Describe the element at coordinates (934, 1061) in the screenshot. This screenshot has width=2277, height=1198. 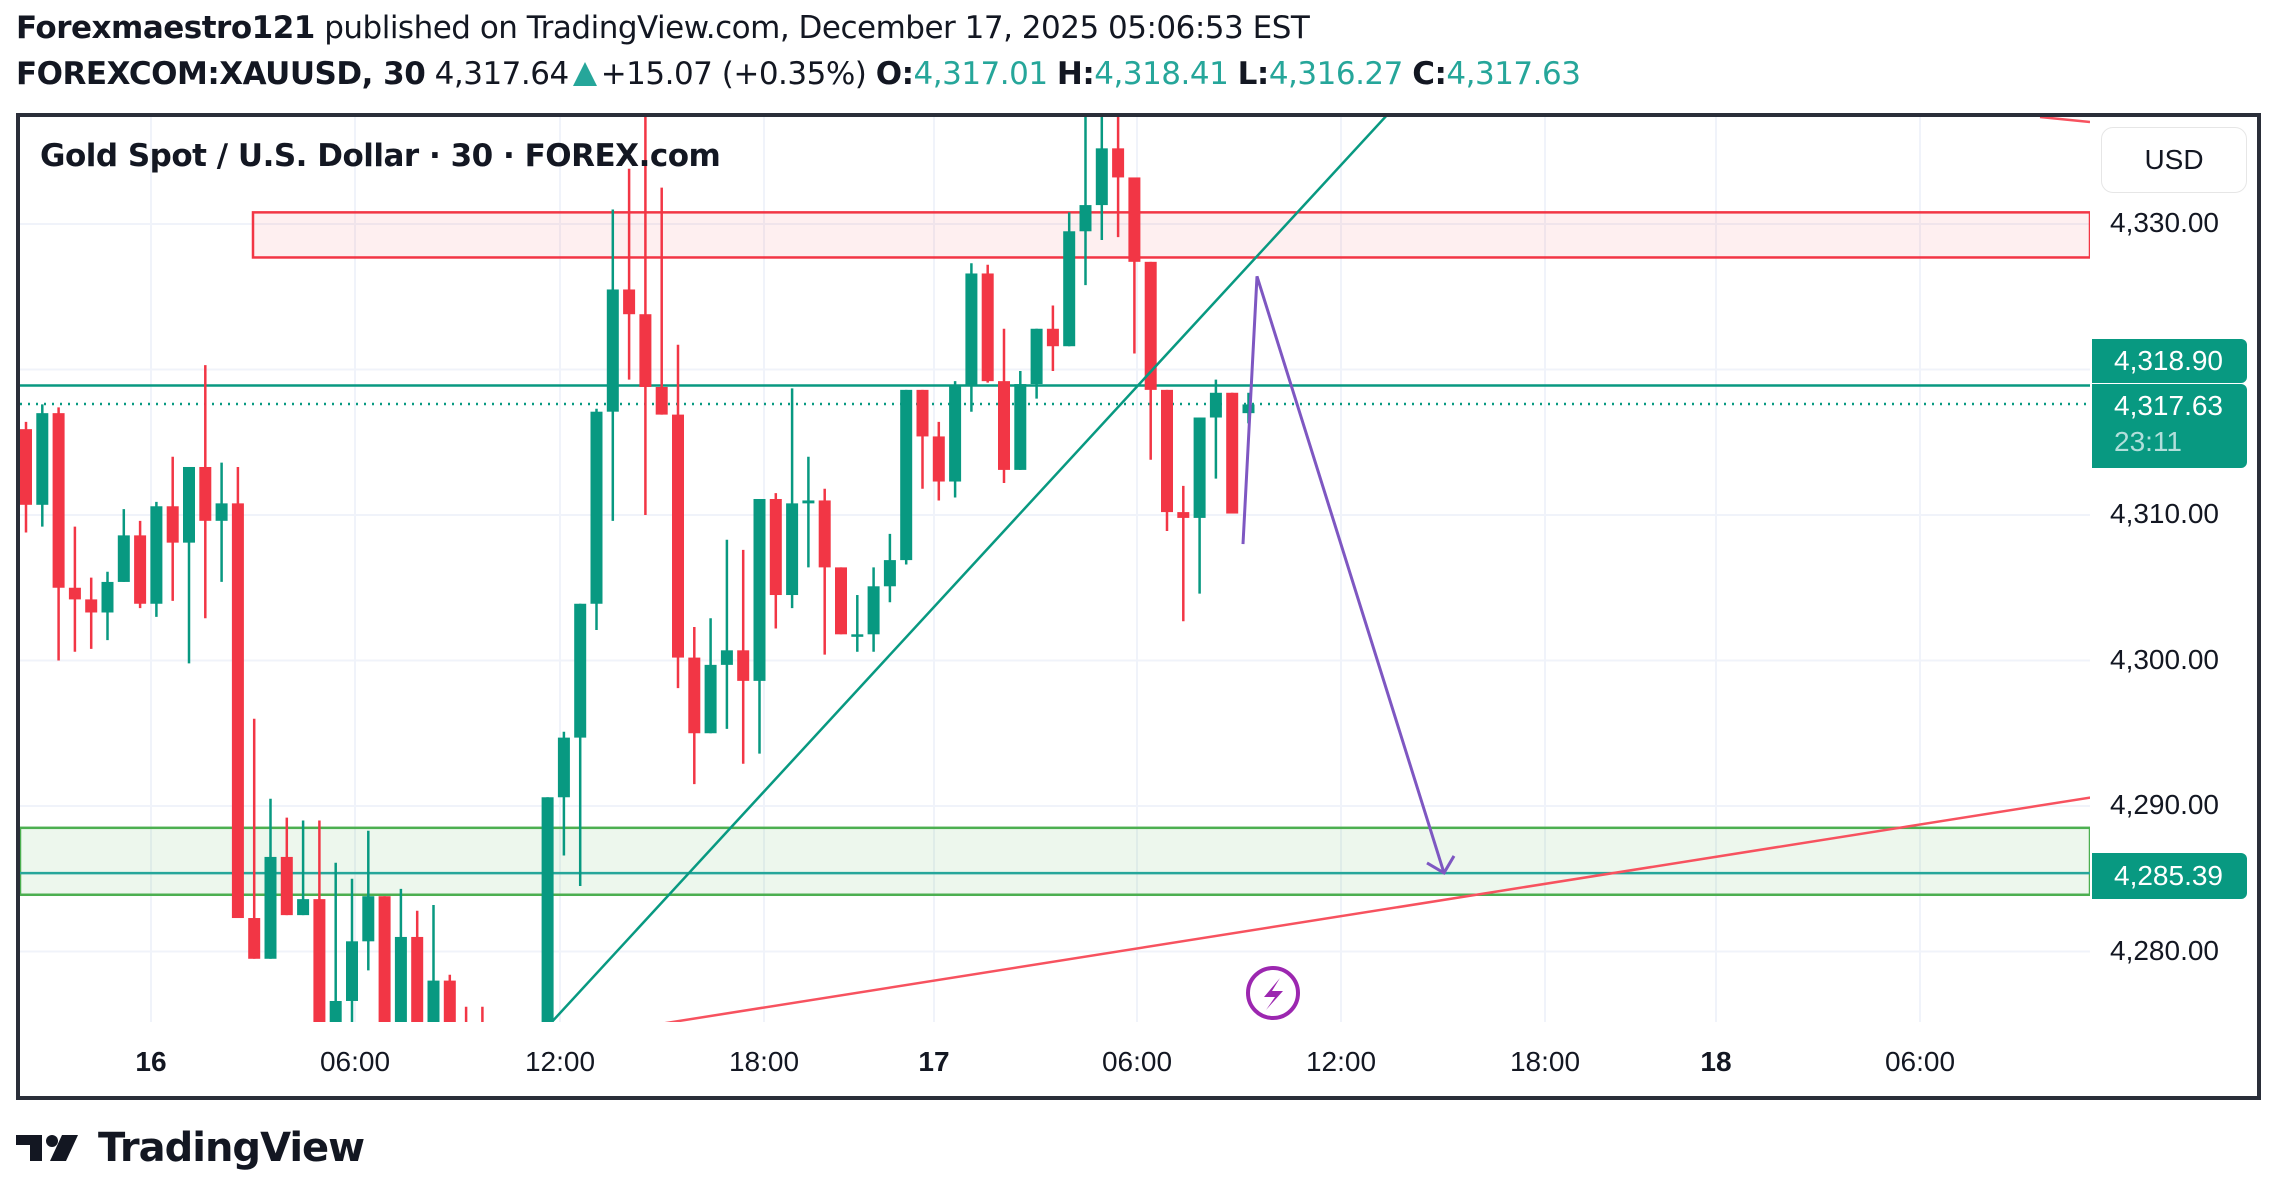
I see `time-tick-label: 17` at that location.